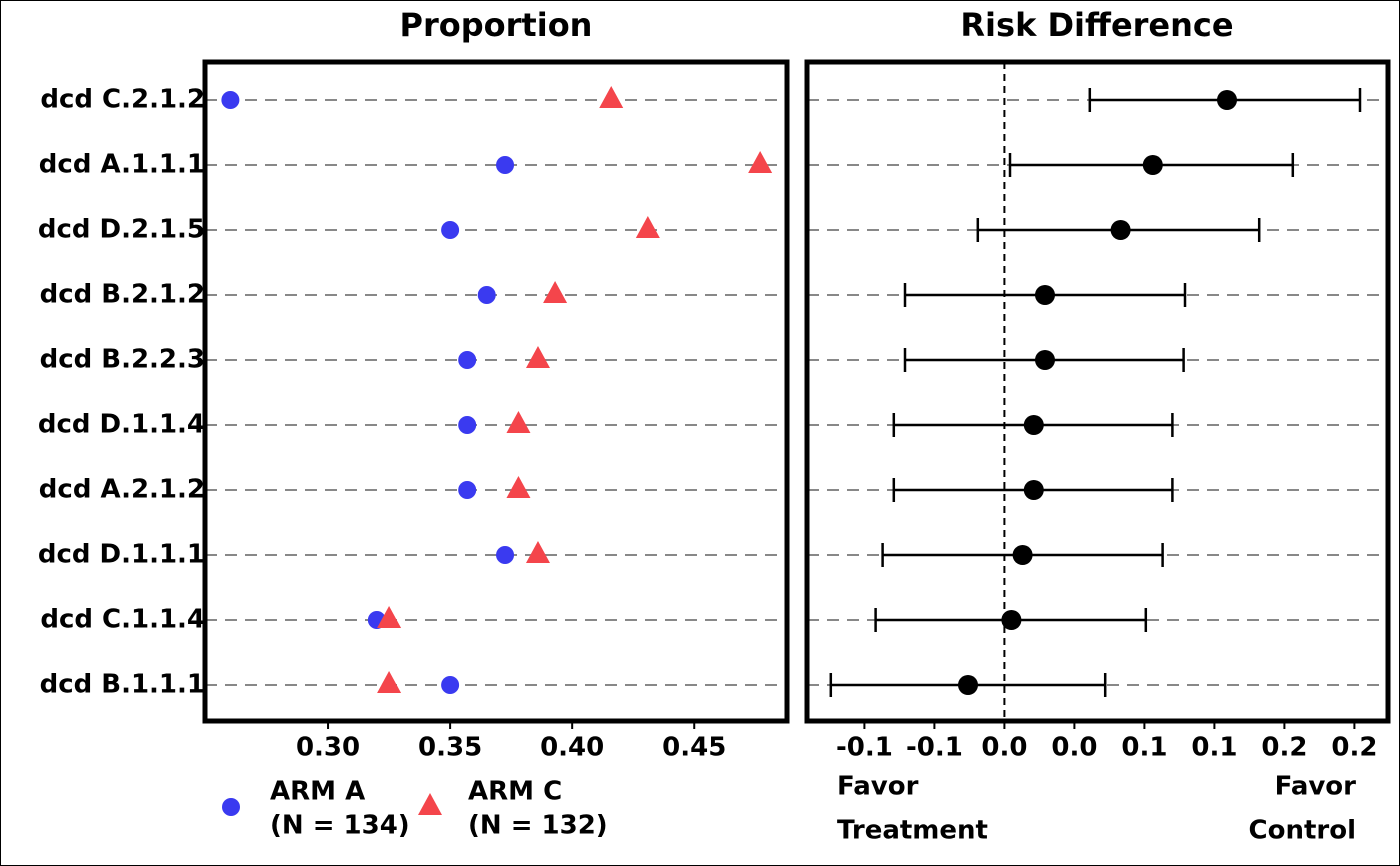  Describe the element at coordinates (538, 826) in the screenshot. I see `legend-label: (N = 132)` at that location.